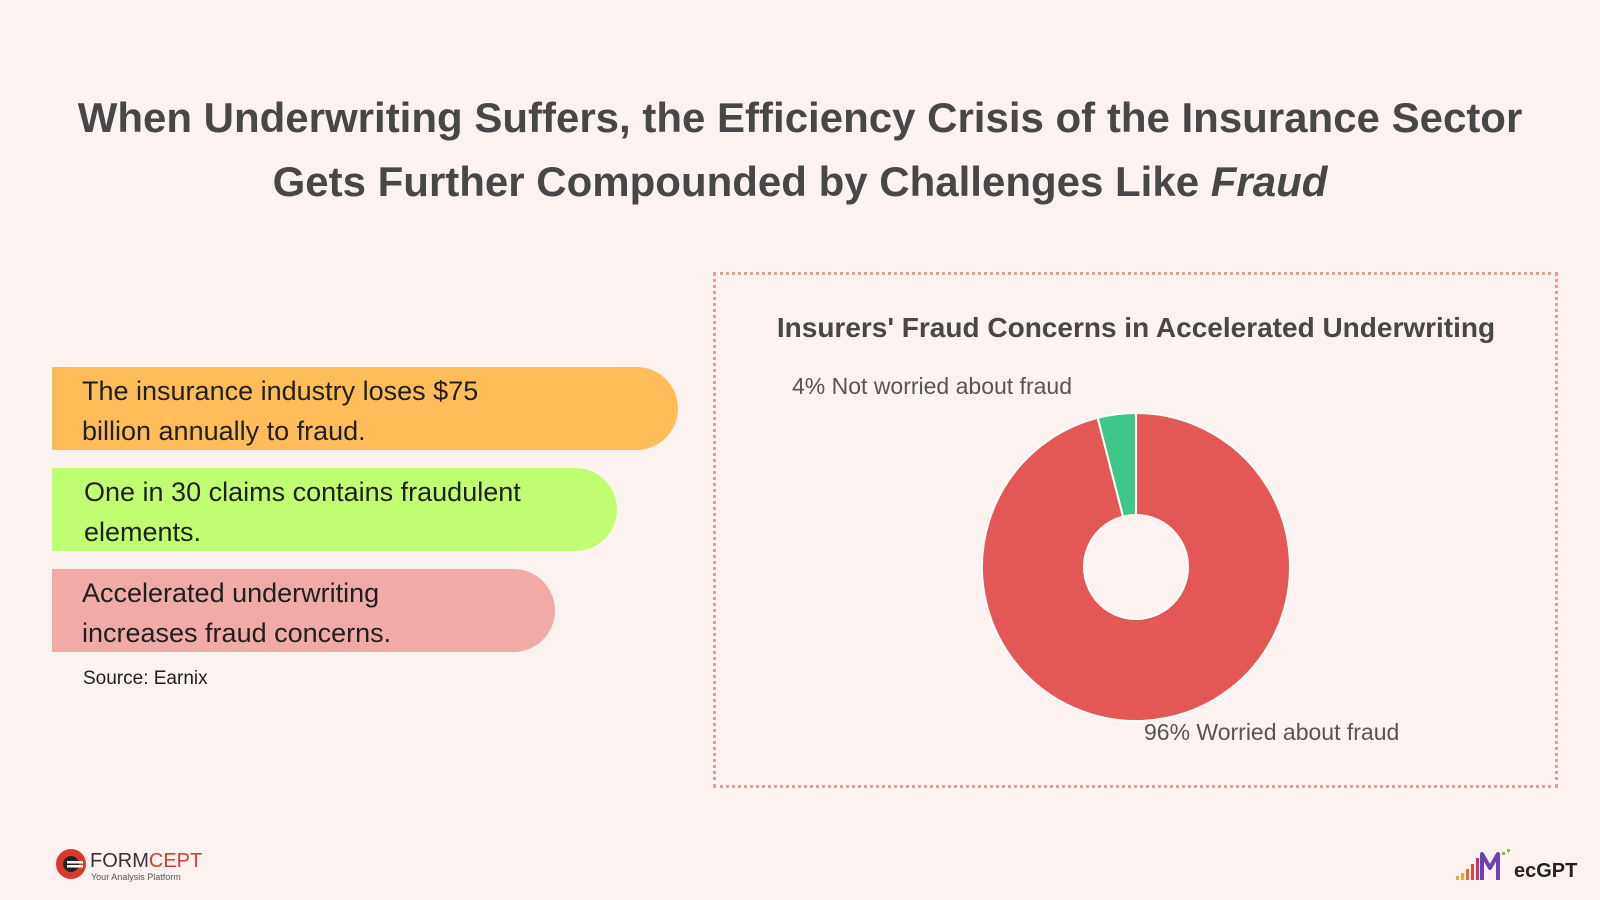 The height and width of the screenshot is (900, 1600). Describe the element at coordinates (71, 864) in the screenshot. I see `formcept-logo-icon` at that location.